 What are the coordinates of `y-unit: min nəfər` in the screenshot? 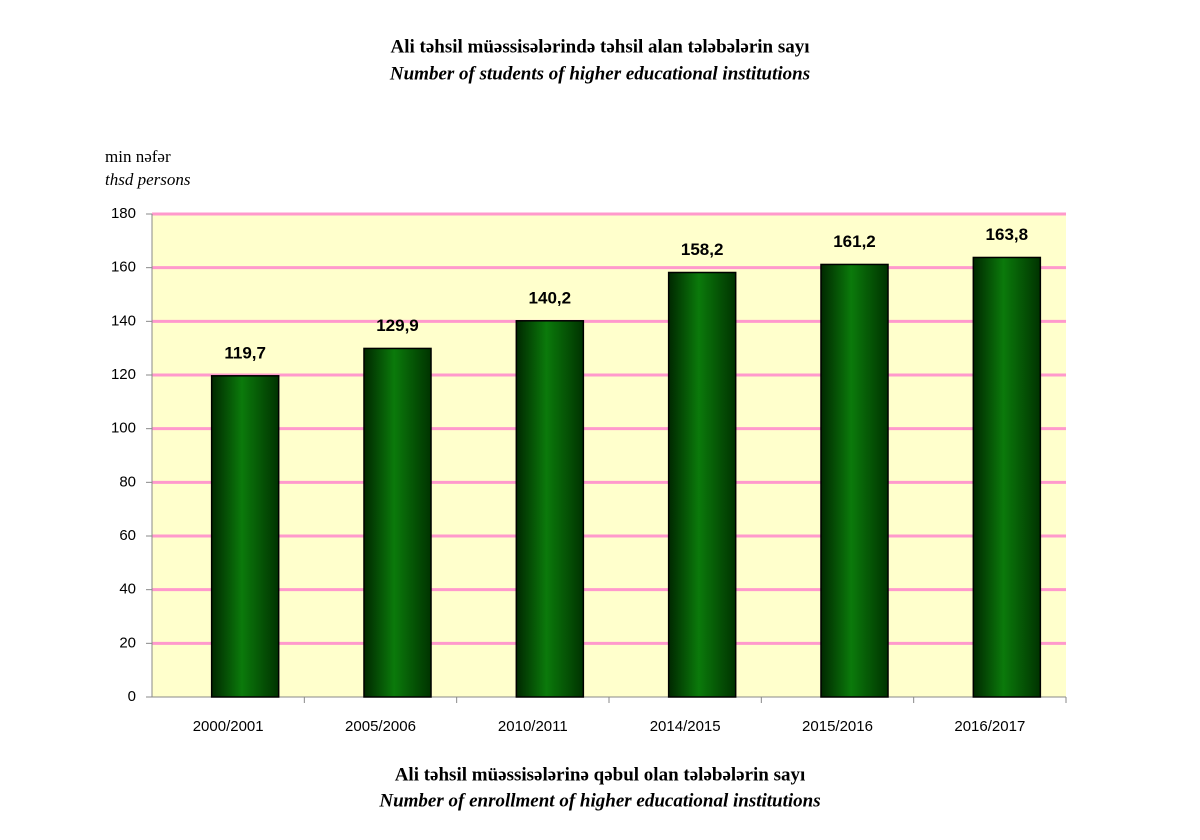 It's located at (138, 156).